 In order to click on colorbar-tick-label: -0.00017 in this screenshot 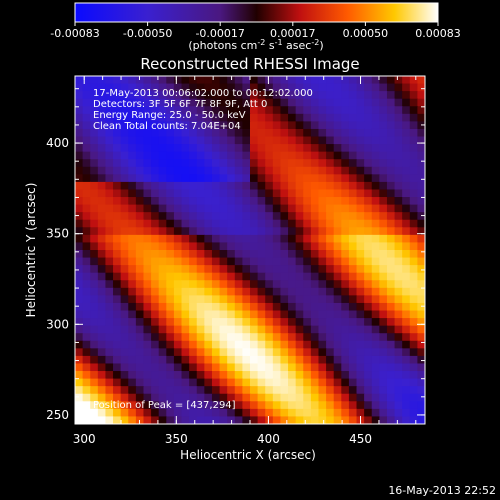, I will do `click(219, 33)`.